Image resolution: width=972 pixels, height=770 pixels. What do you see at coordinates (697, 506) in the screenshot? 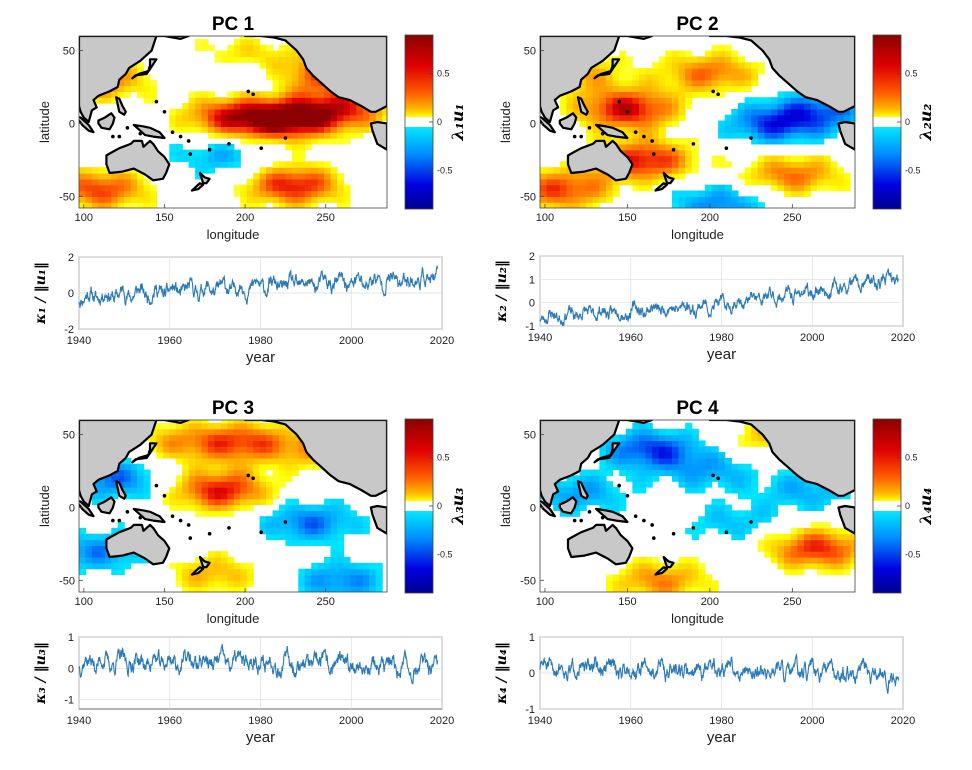
I see `map-frame` at bounding box center [697, 506].